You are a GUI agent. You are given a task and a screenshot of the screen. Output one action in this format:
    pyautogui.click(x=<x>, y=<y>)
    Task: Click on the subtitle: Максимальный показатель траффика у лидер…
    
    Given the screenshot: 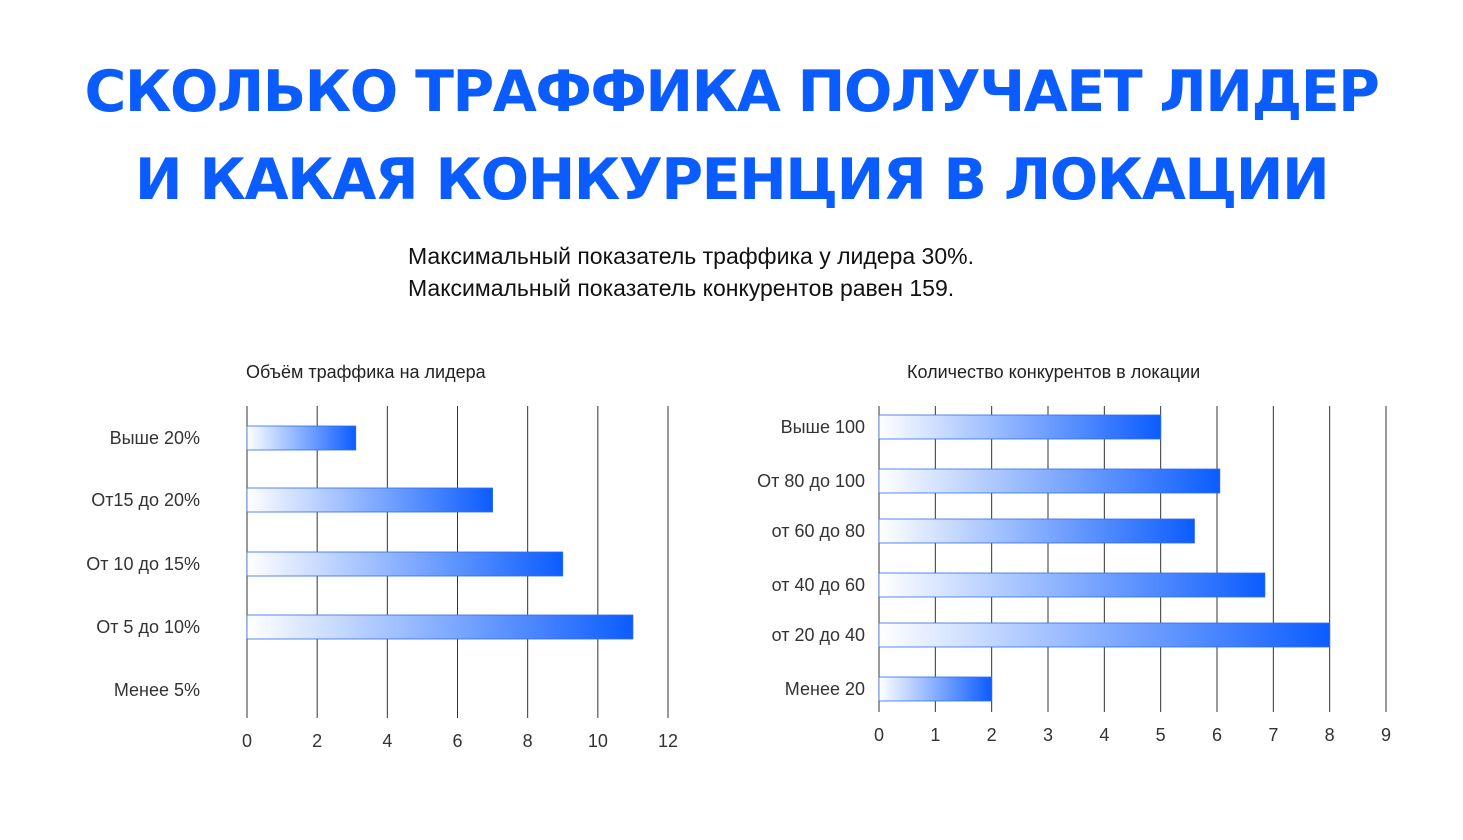 What is the action you would take?
    pyautogui.click(x=691, y=272)
    